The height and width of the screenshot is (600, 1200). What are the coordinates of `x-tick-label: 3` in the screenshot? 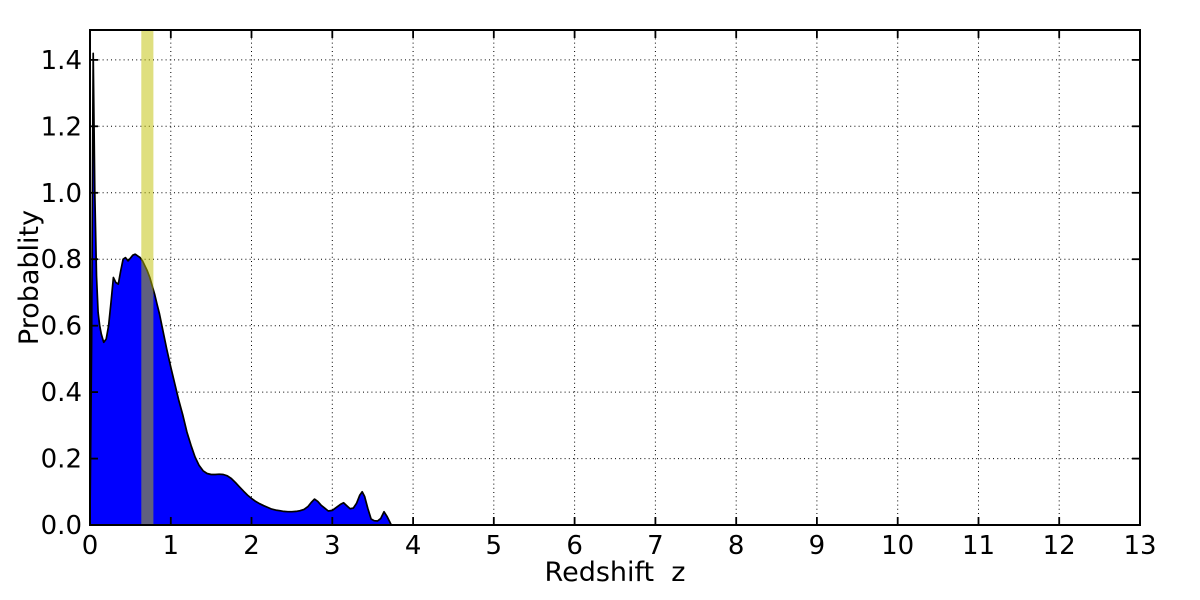 It's located at (332, 546).